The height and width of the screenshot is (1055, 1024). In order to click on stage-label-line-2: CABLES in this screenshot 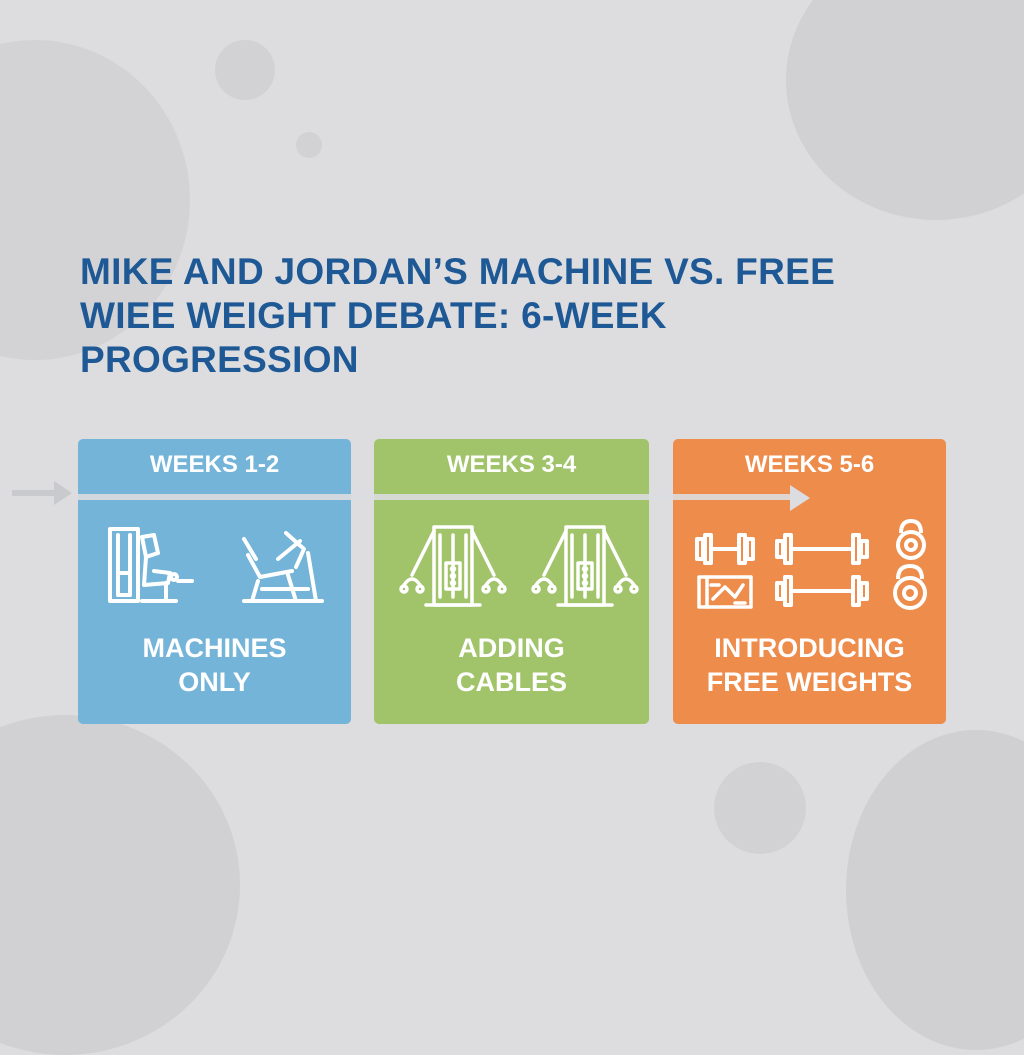, I will do `click(511, 682)`.